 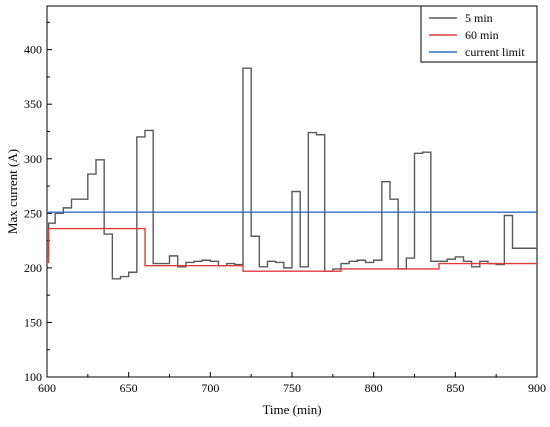 I want to click on legend-label-0: 5 min, so click(x=479, y=18).